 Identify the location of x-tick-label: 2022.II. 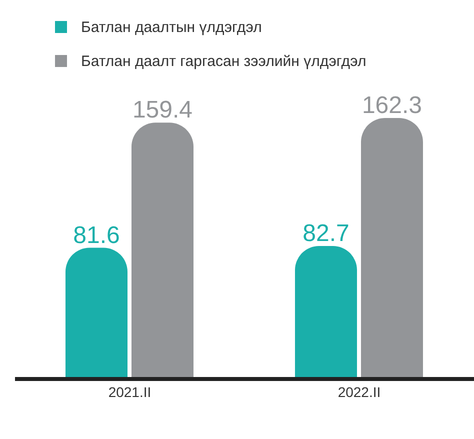
(359, 392).